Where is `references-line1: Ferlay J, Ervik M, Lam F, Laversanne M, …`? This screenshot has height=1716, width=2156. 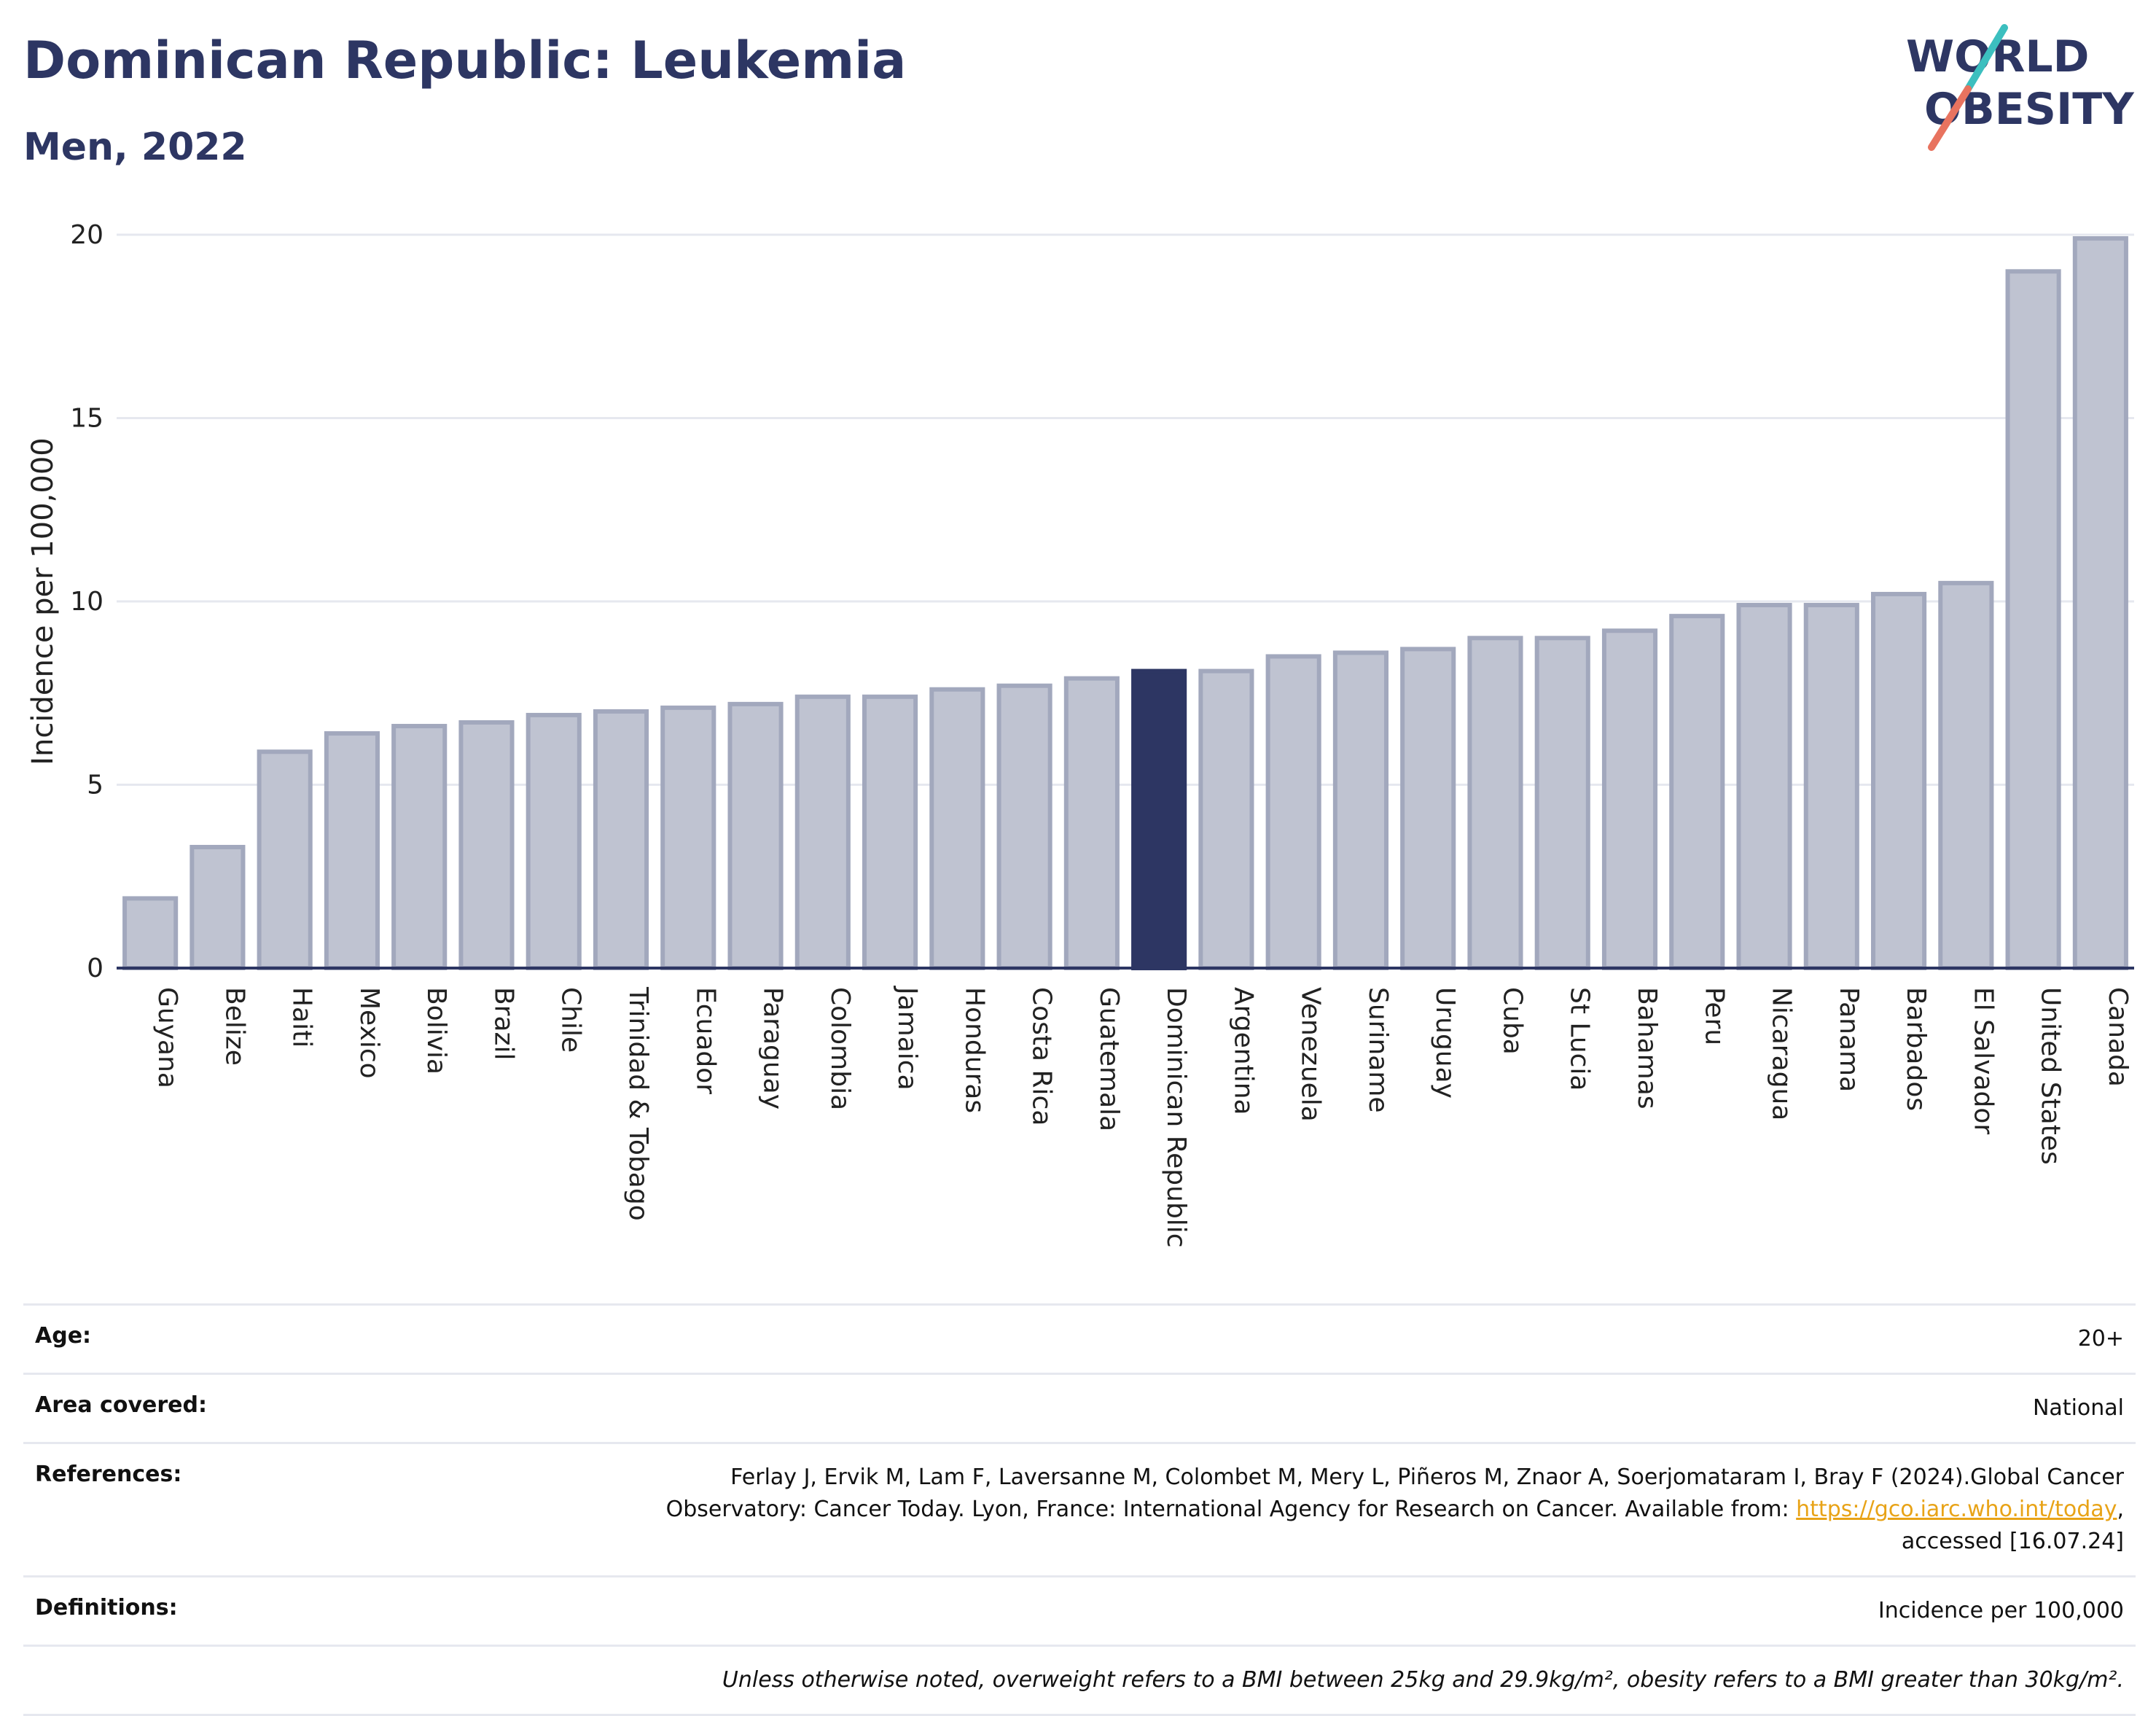 references-line1: Ferlay J, Ervik M, Lam F, Laversanne M, … is located at coordinates (1427, 1477).